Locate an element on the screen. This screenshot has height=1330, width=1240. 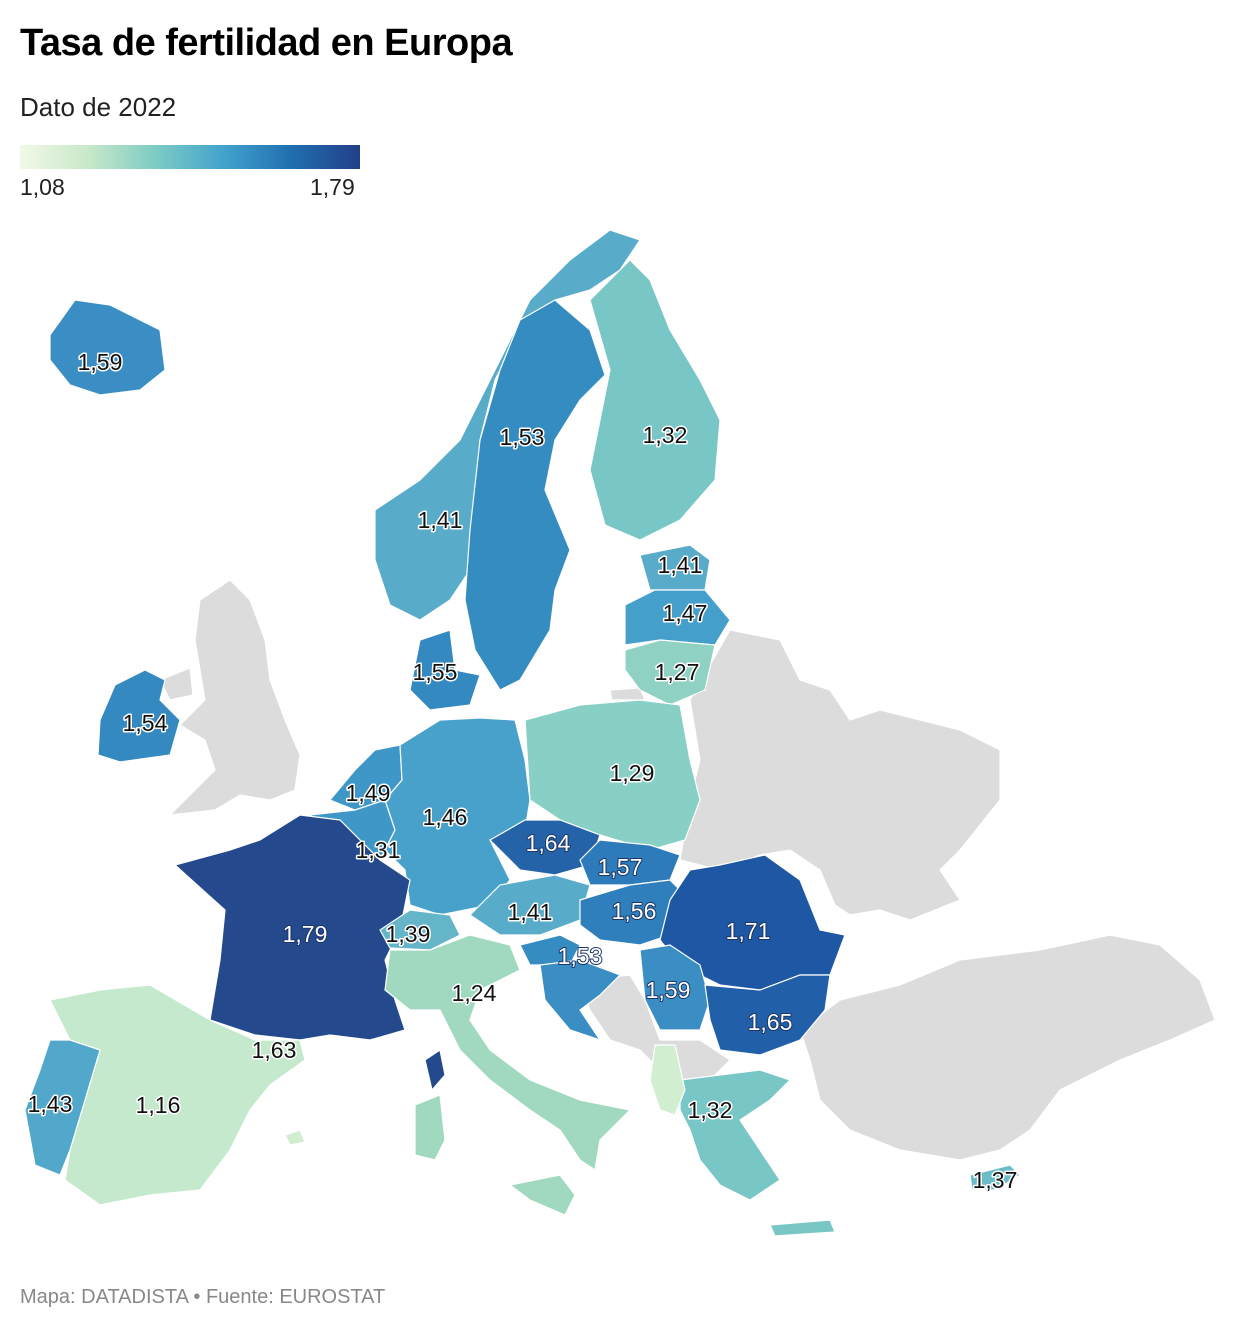
map-subtitle: Dato de 2022 is located at coordinates (98, 107).